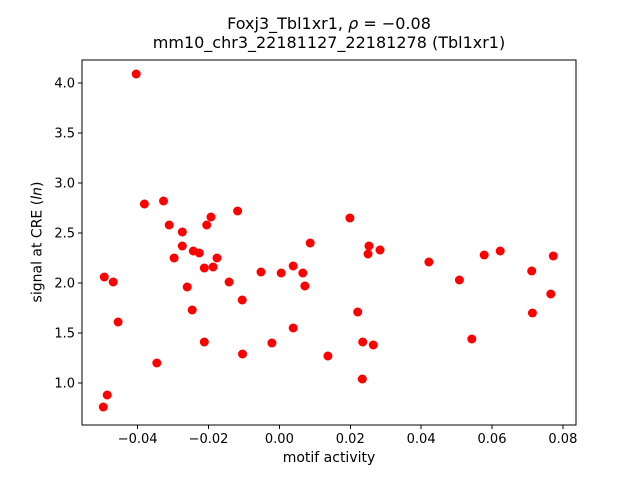  Describe the element at coordinates (279, 439) in the screenshot. I see `x-tick-label: 0.00` at that location.